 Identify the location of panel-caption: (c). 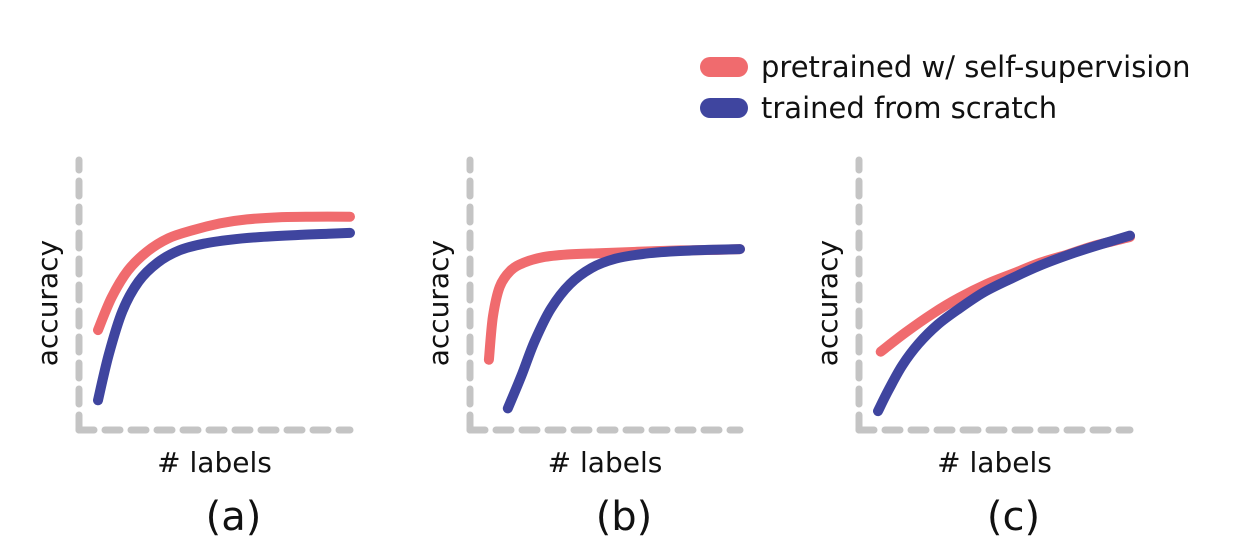
(1013, 517).